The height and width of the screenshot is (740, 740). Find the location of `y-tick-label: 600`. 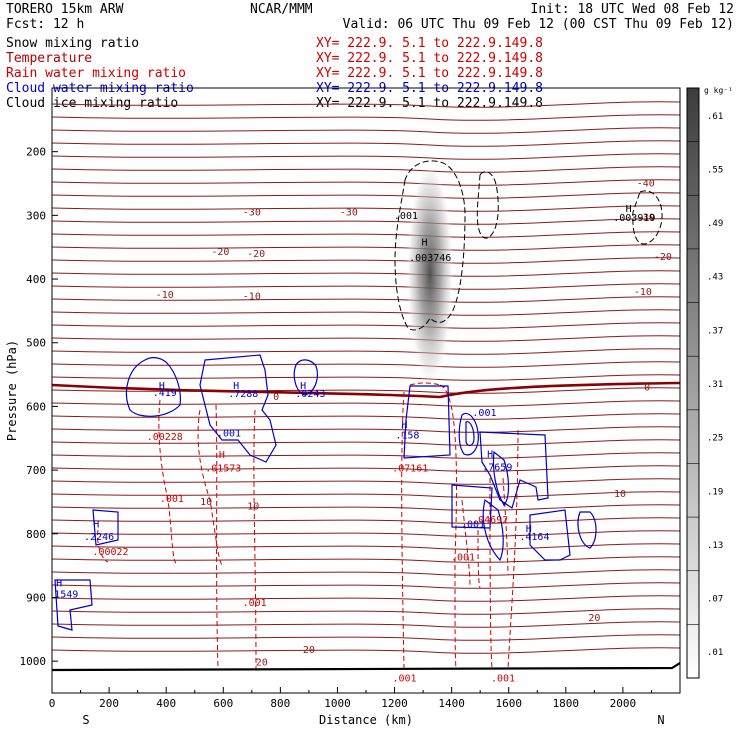

y-tick-label: 600 is located at coordinates (36, 406).